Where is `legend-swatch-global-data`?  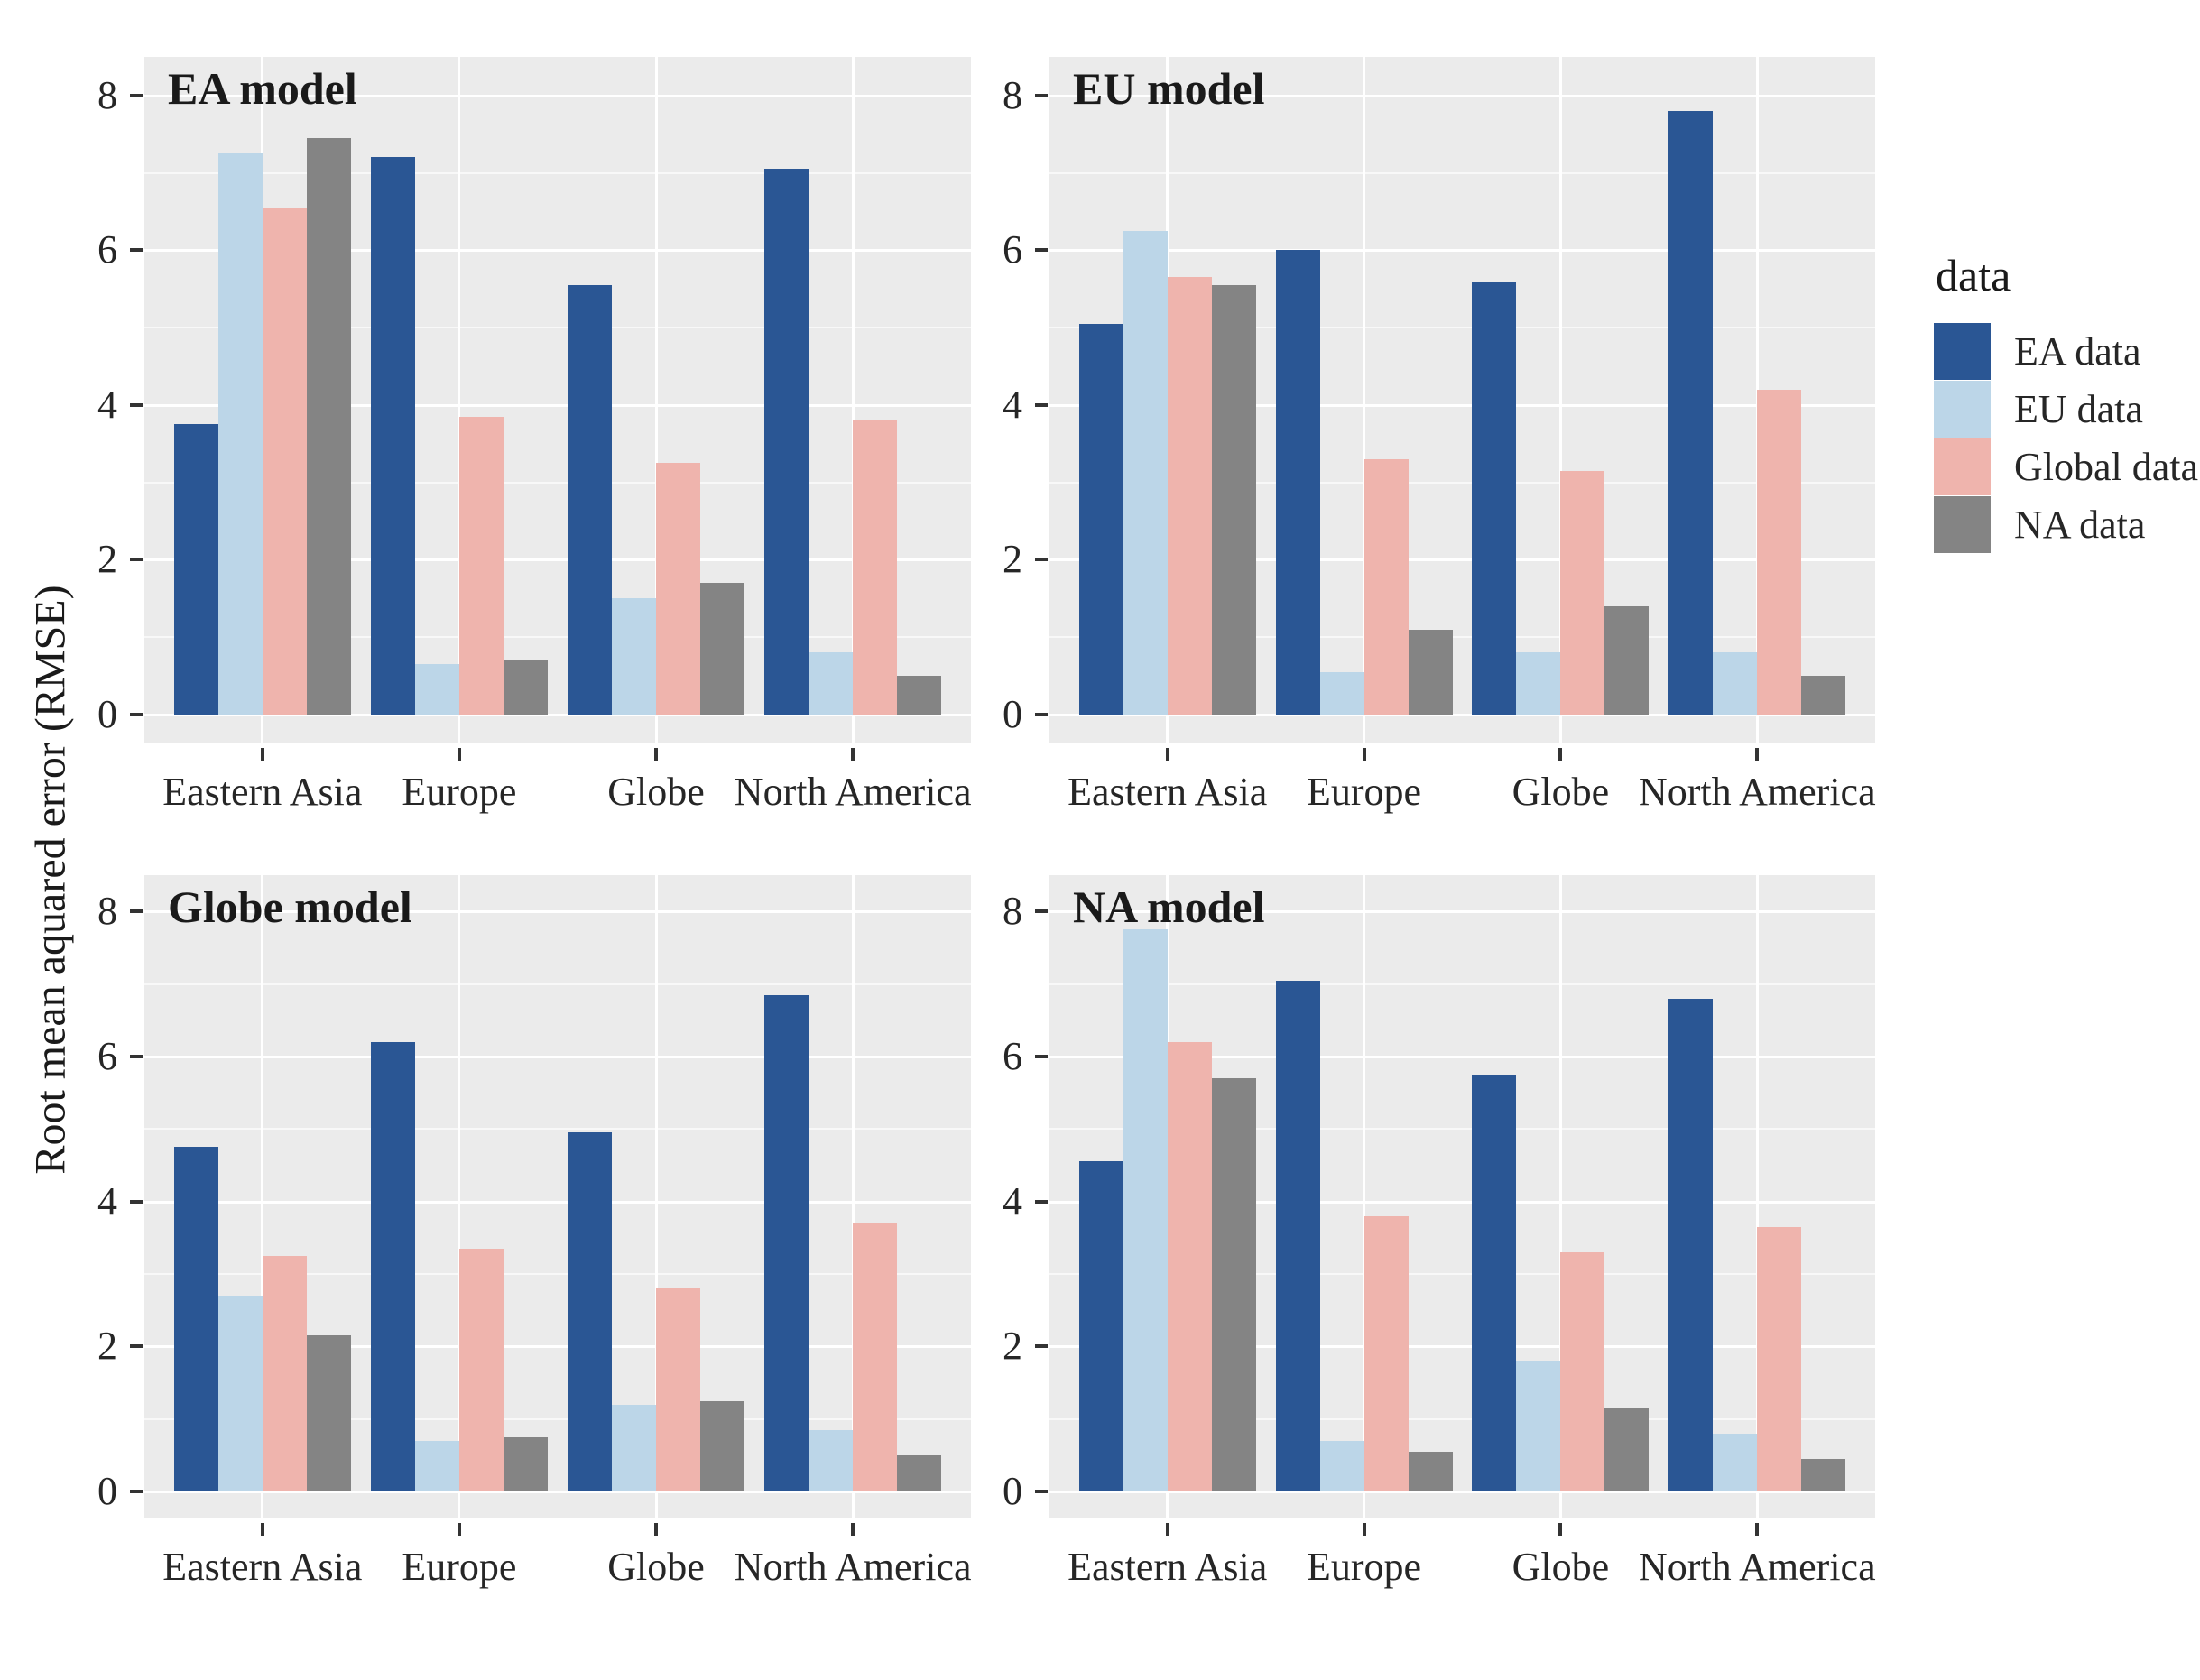
legend-swatch-global-data is located at coordinates (1962, 466).